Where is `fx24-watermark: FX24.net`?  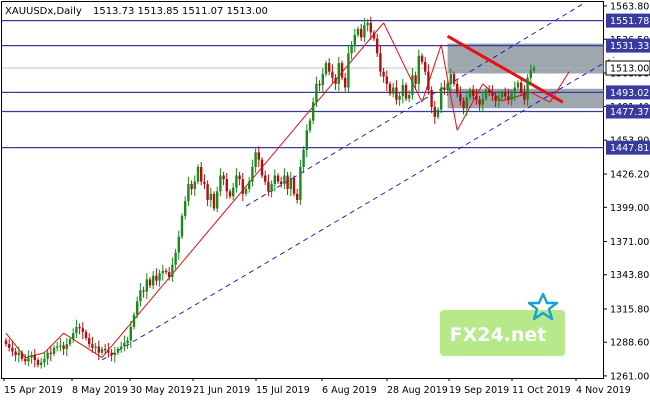
fx24-watermark: FX24.net is located at coordinates (502, 324).